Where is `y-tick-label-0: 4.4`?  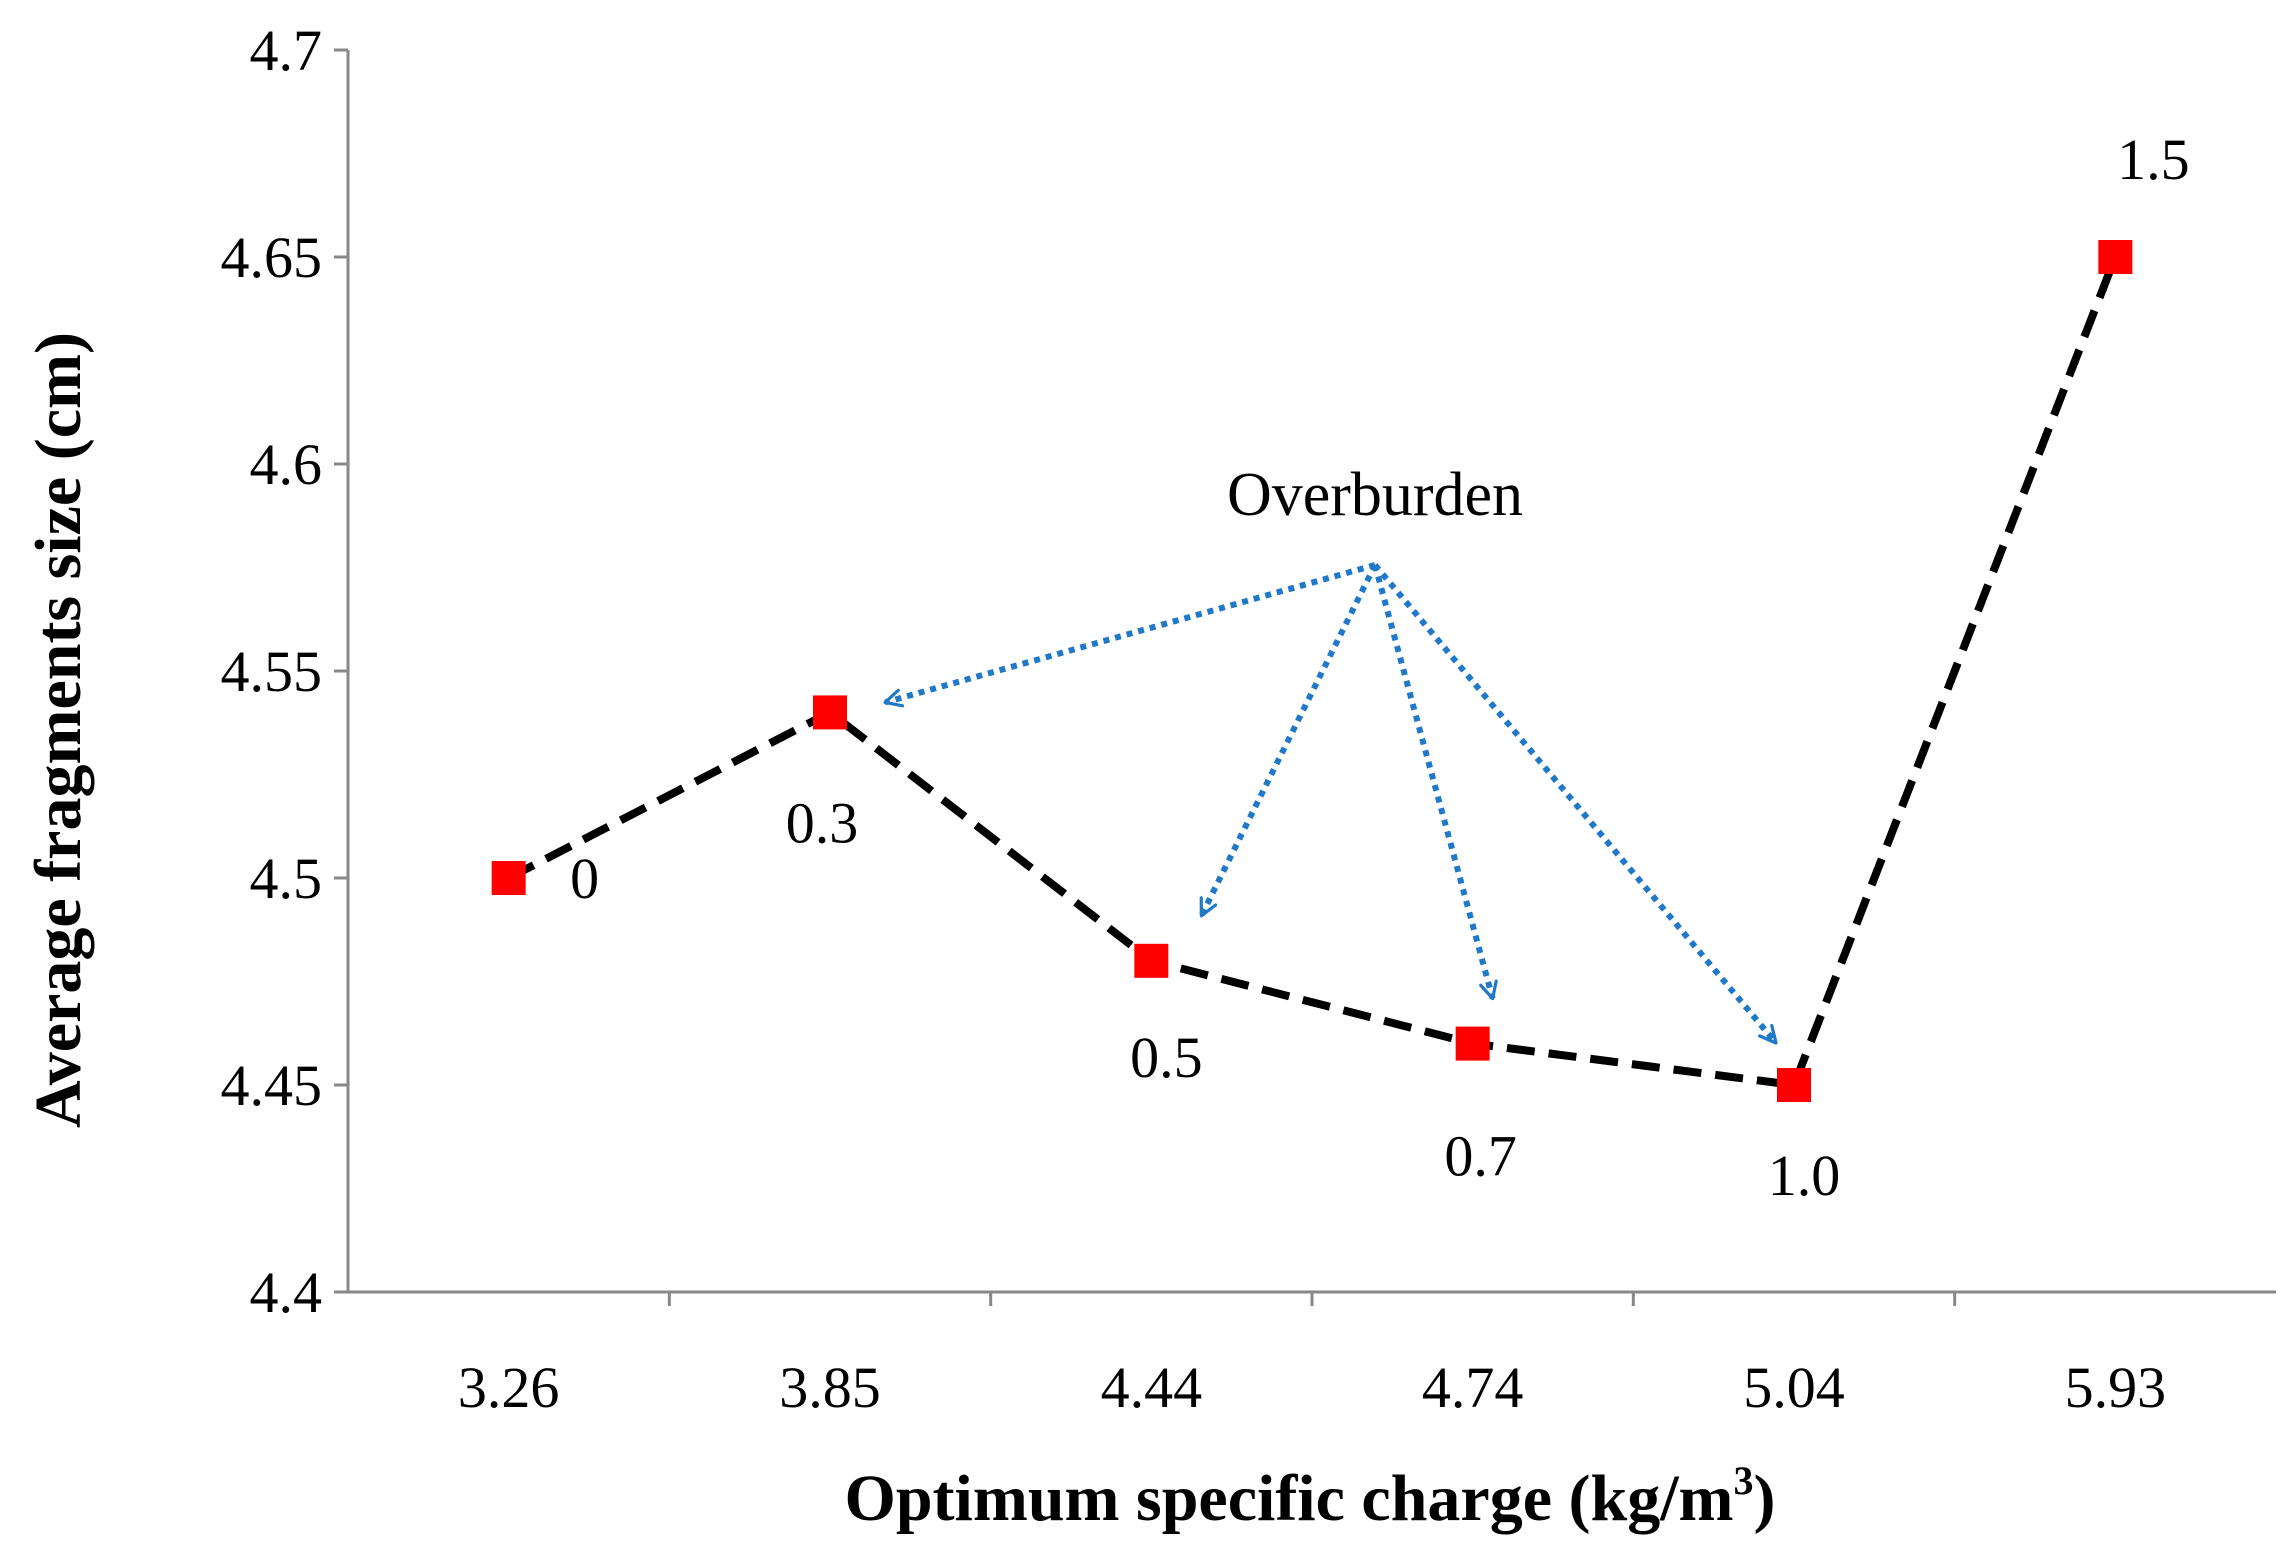
y-tick-label-0: 4.4 is located at coordinates (286, 1292).